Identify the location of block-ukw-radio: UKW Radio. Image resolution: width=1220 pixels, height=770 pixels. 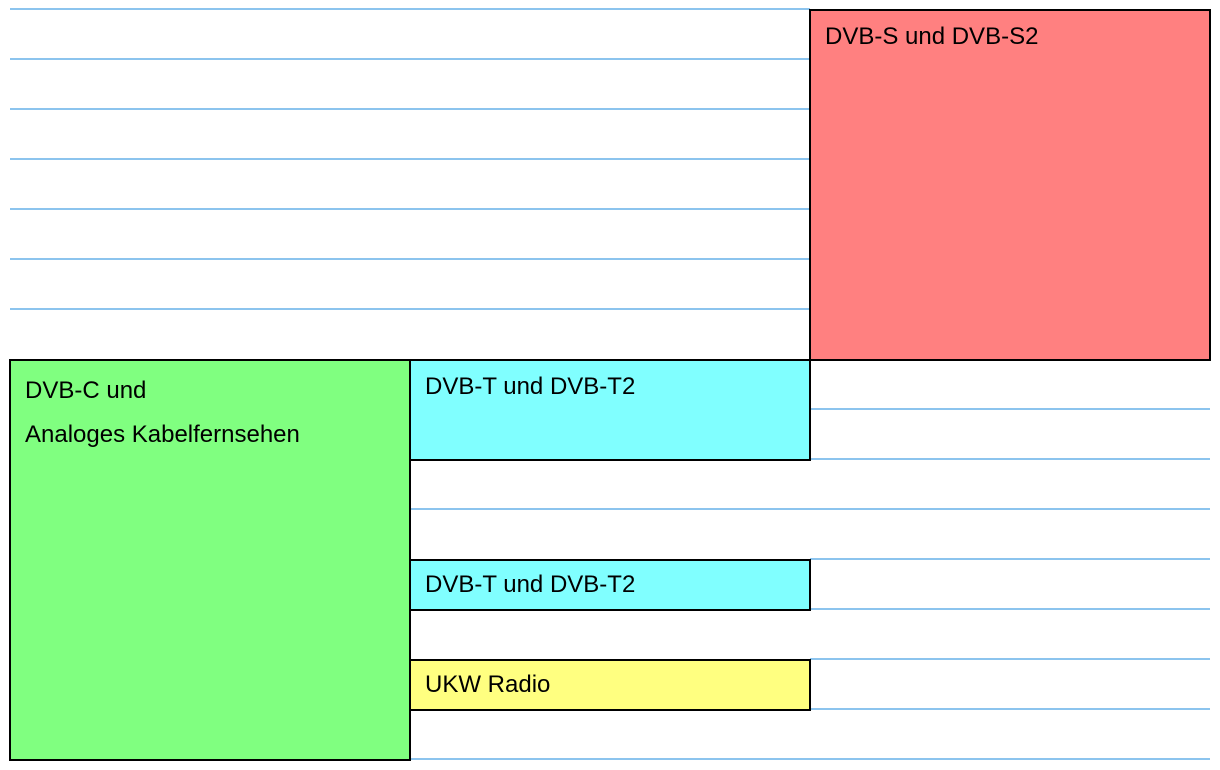
(610, 685).